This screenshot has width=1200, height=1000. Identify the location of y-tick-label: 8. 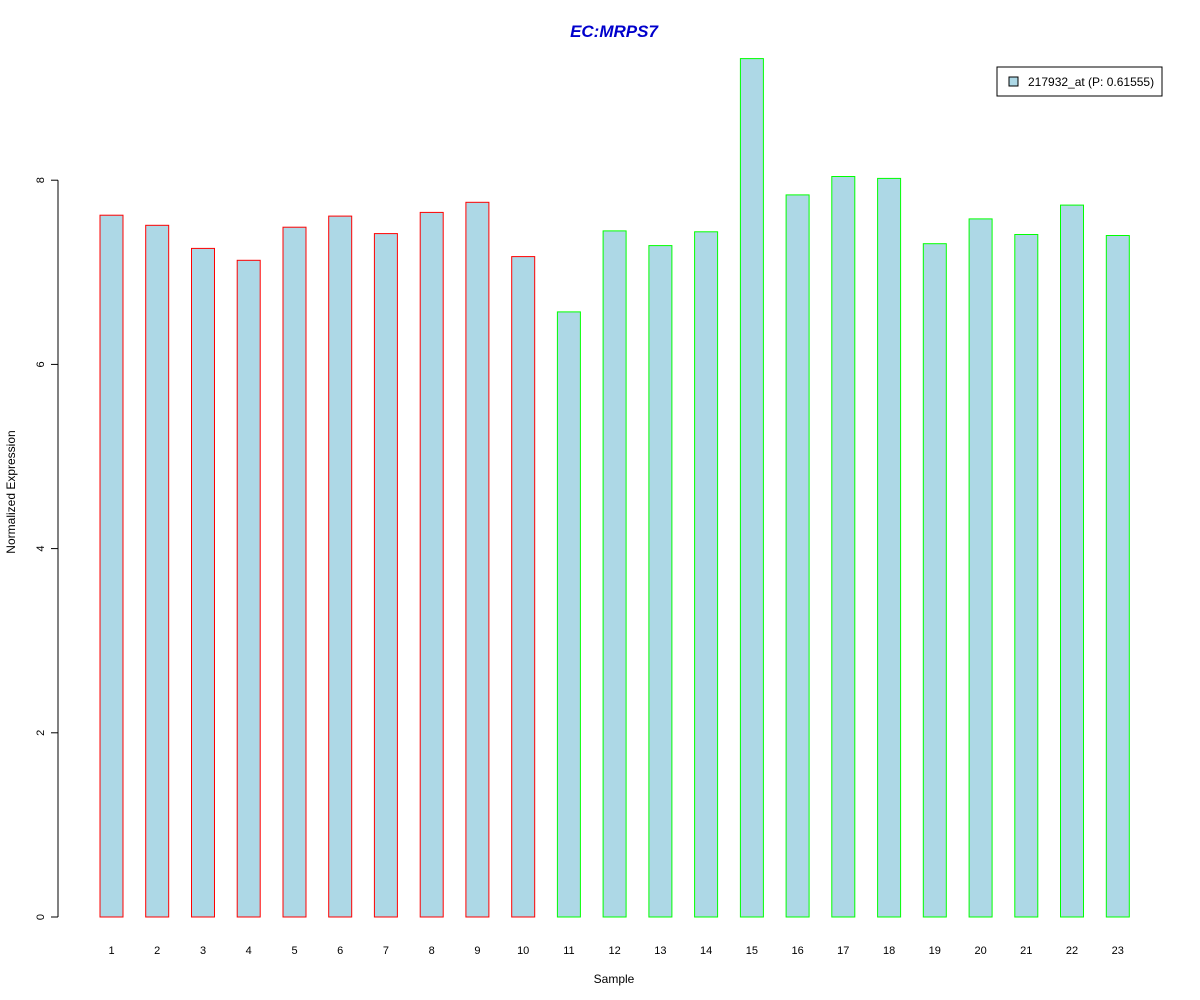
(41, 180).